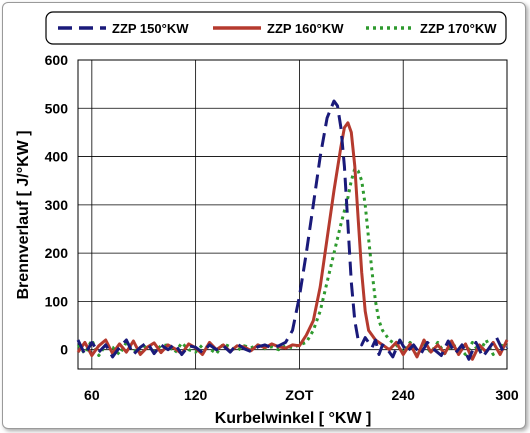  I want to click on y-tick-labels: 0 100 200 300 400 500 600, so click(57, 205).